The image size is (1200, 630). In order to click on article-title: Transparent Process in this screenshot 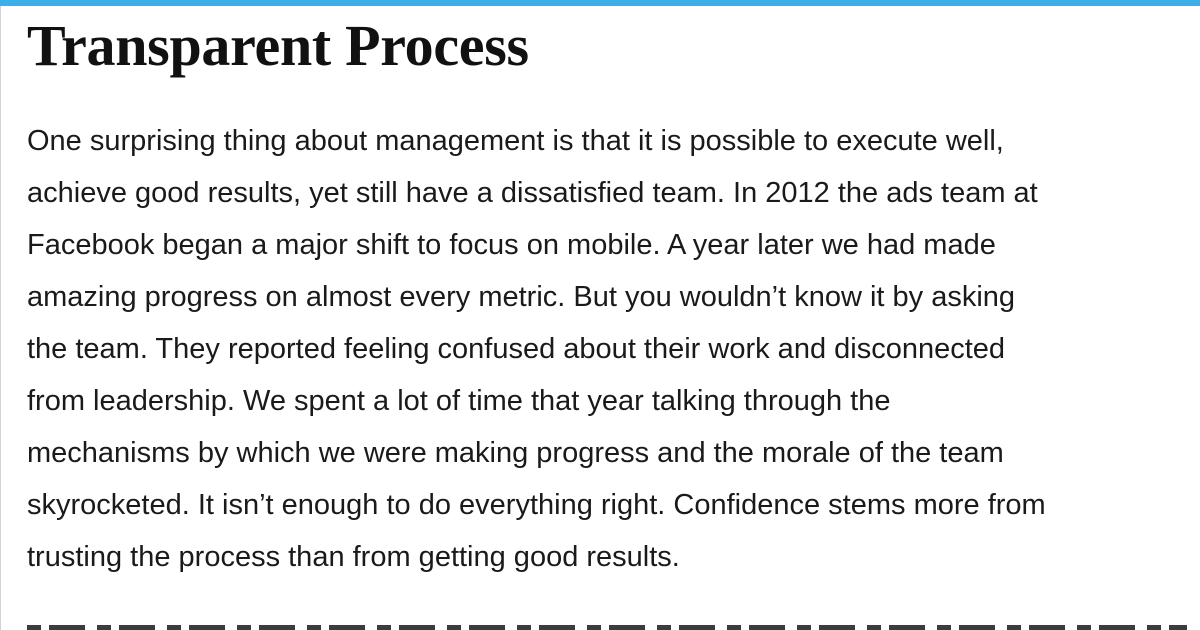, I will do `click(278, 45)`.